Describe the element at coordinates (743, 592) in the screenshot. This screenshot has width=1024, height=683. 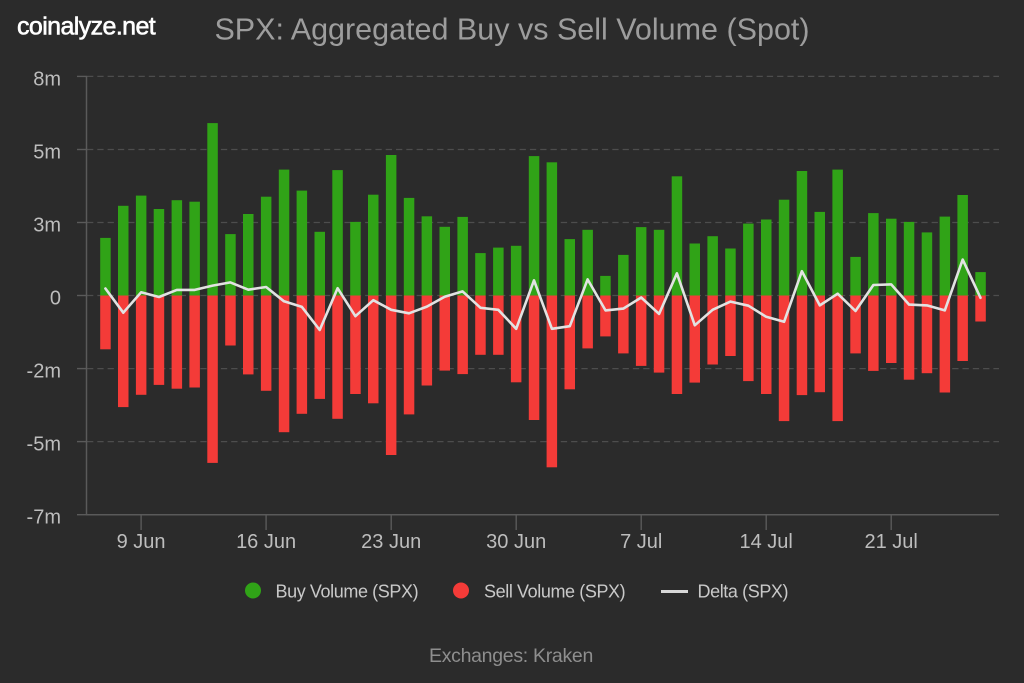
I see `svg-text: Delta (SPX)` at that location.